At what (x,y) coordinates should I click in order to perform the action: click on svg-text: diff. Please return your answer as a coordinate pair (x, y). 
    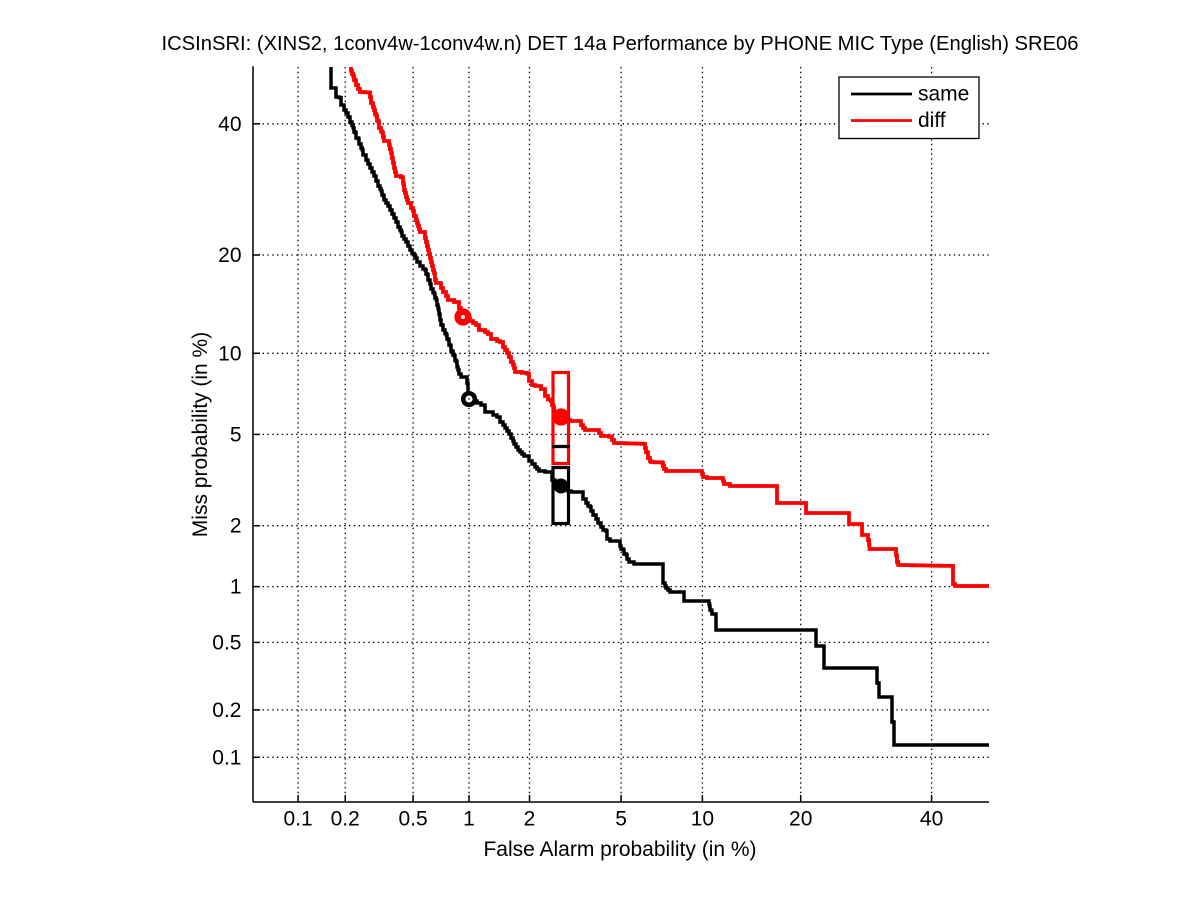
    Looking at the image, I should click on (932, 120).